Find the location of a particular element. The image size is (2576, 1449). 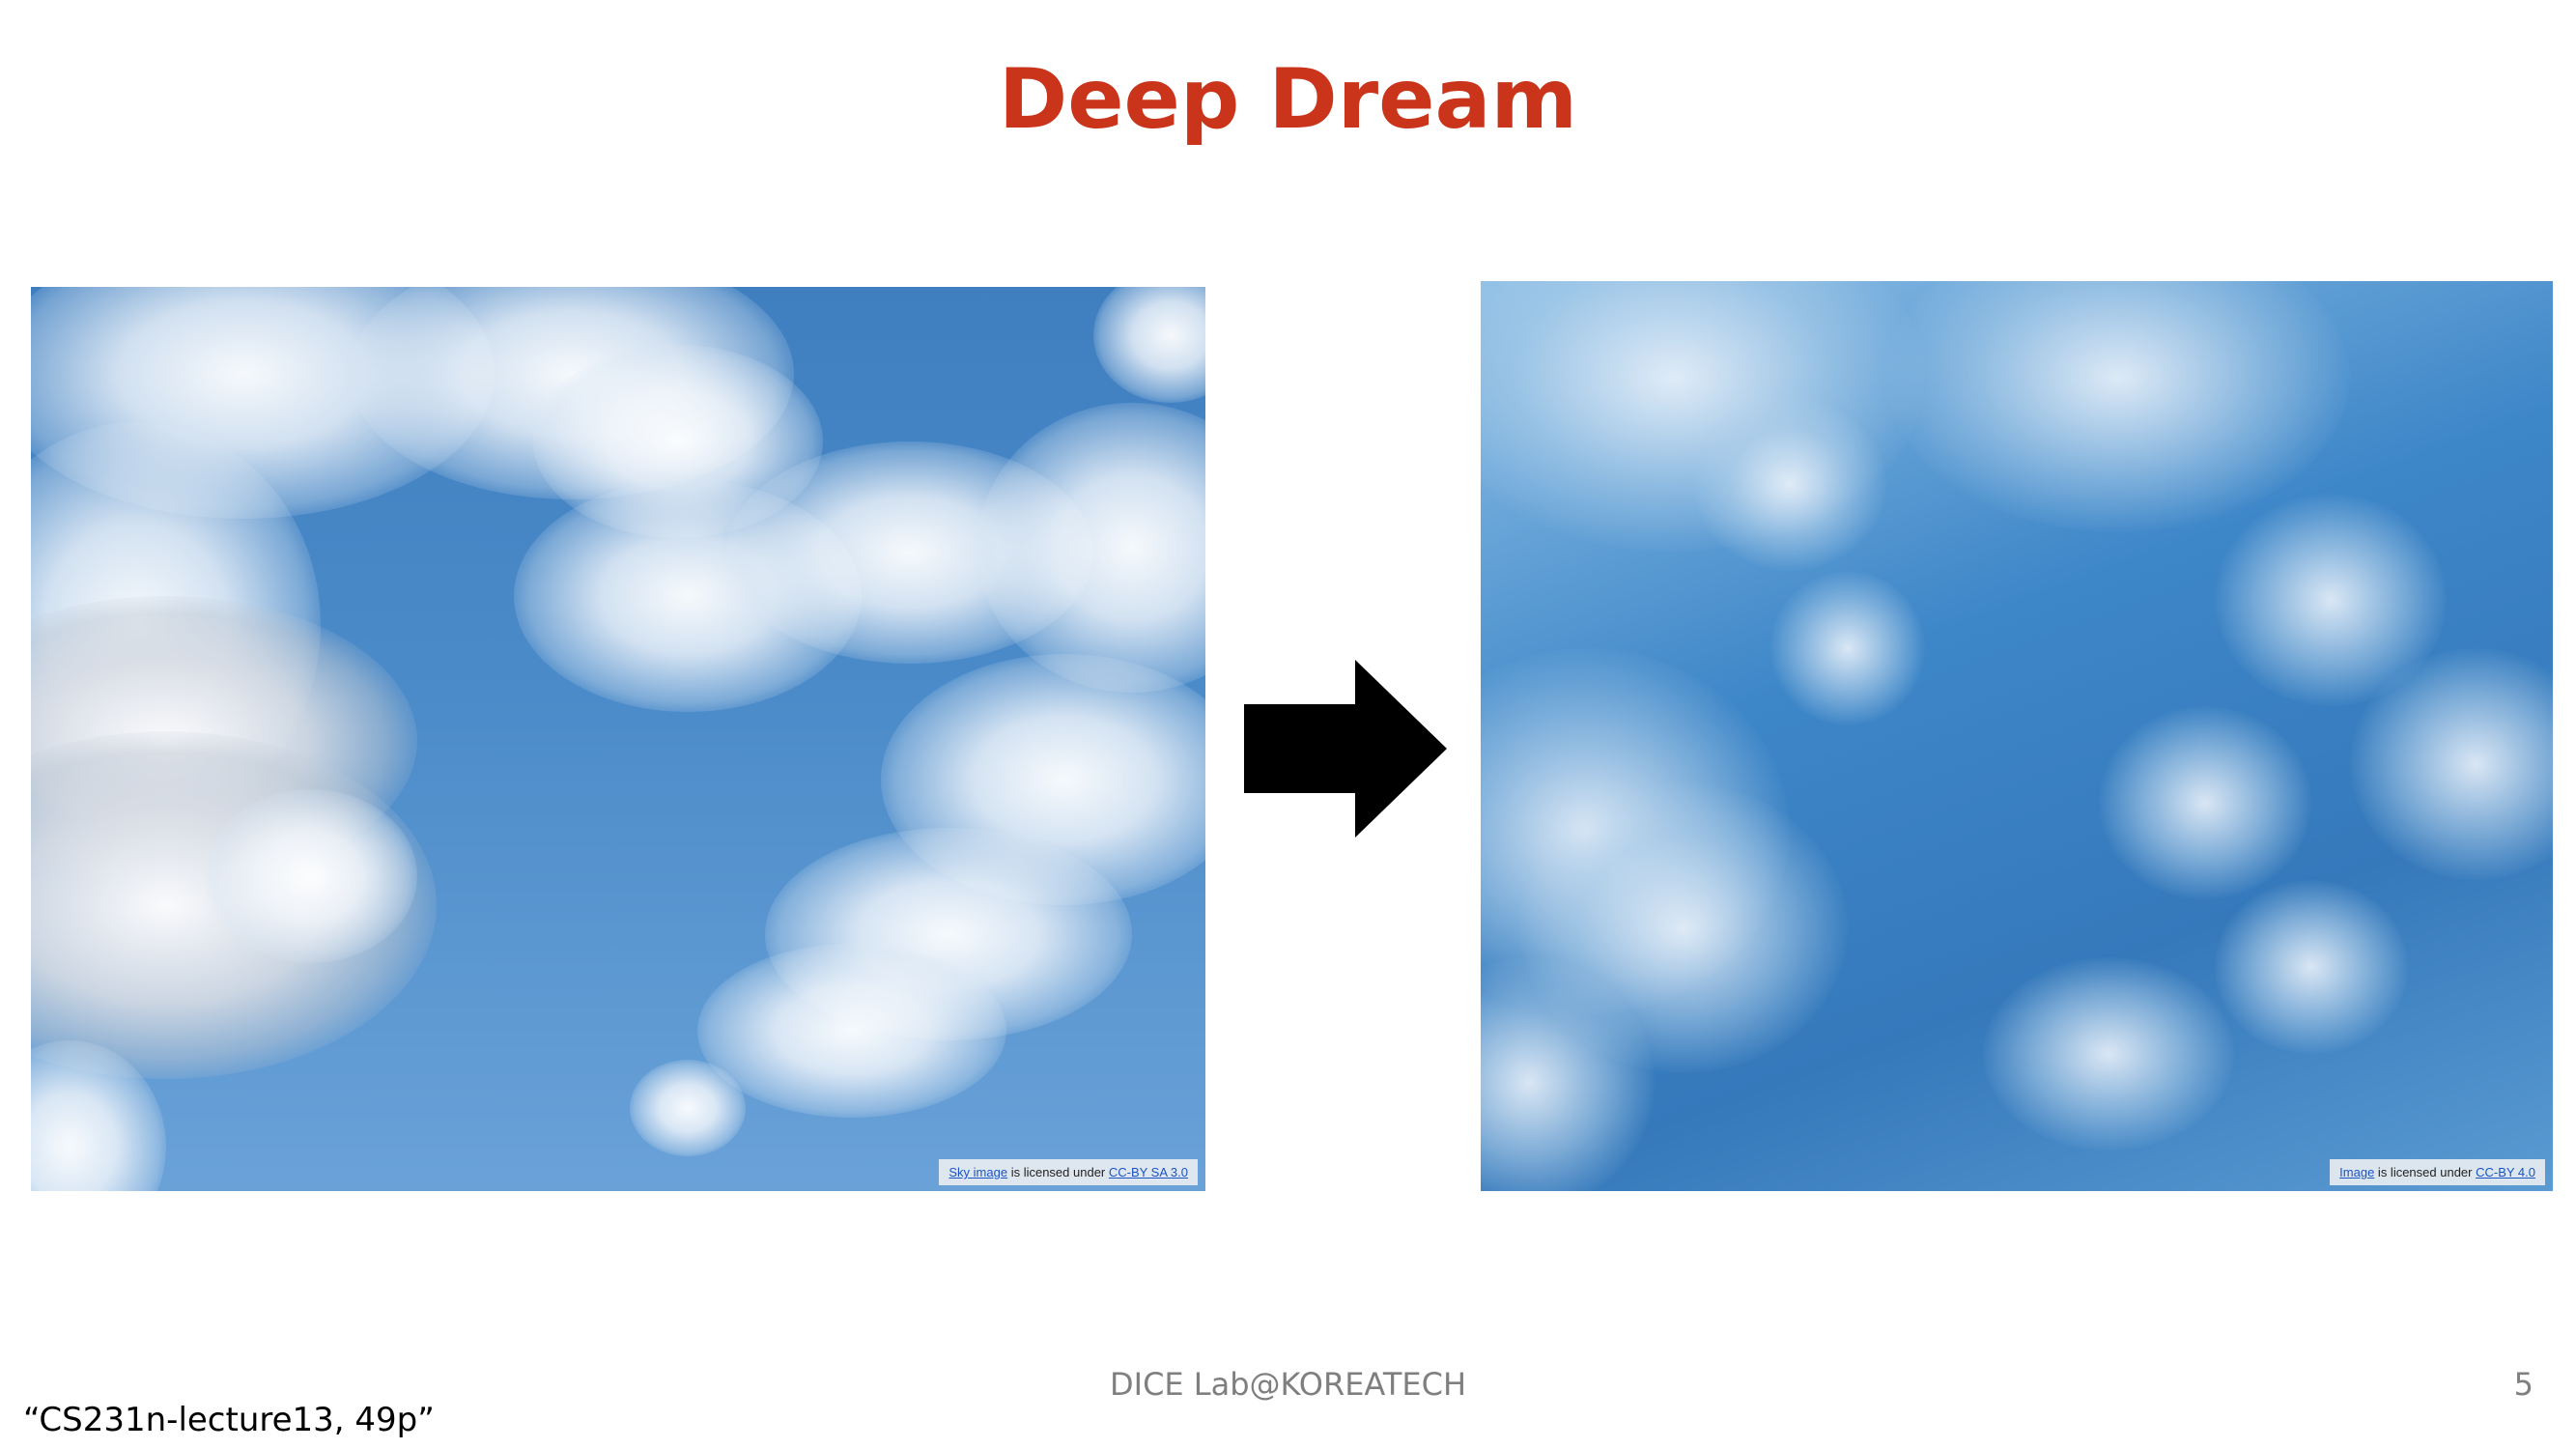

sky-license-link: CC-BY SA 3.0 is located at coordinates (1148, 1172).